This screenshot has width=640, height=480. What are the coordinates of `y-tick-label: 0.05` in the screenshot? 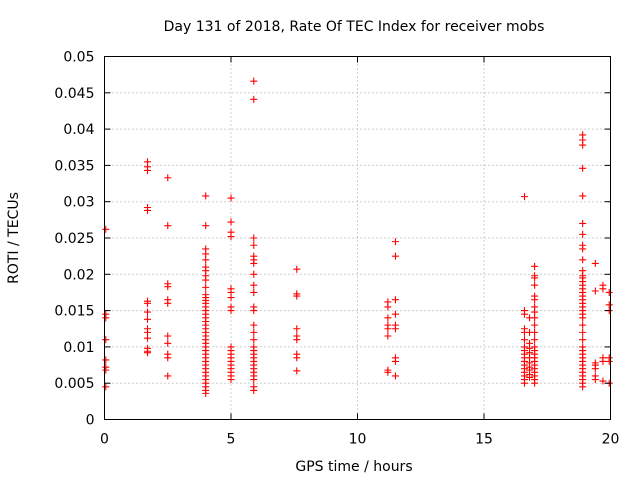 It's located at (78, 58).